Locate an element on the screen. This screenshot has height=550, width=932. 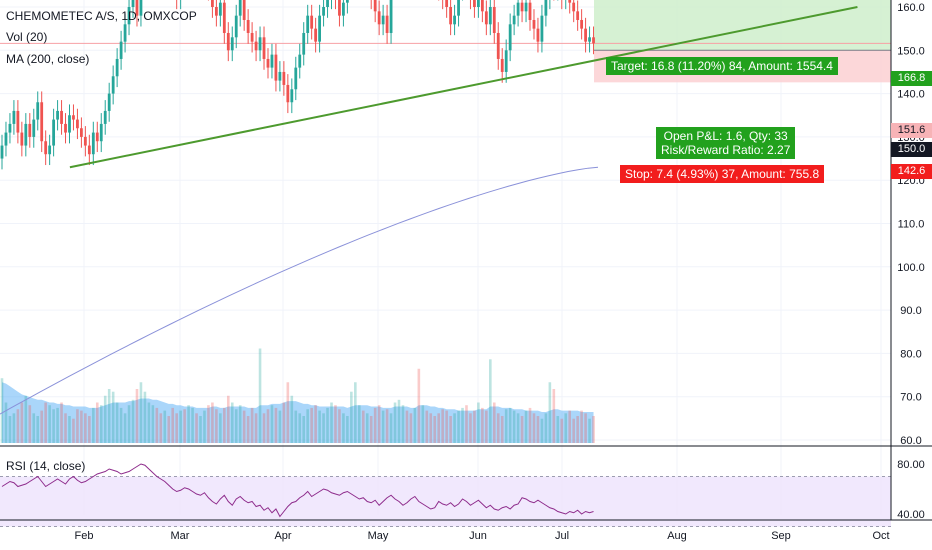
month-tick-label: Apr is located at coordinates (282, 536).